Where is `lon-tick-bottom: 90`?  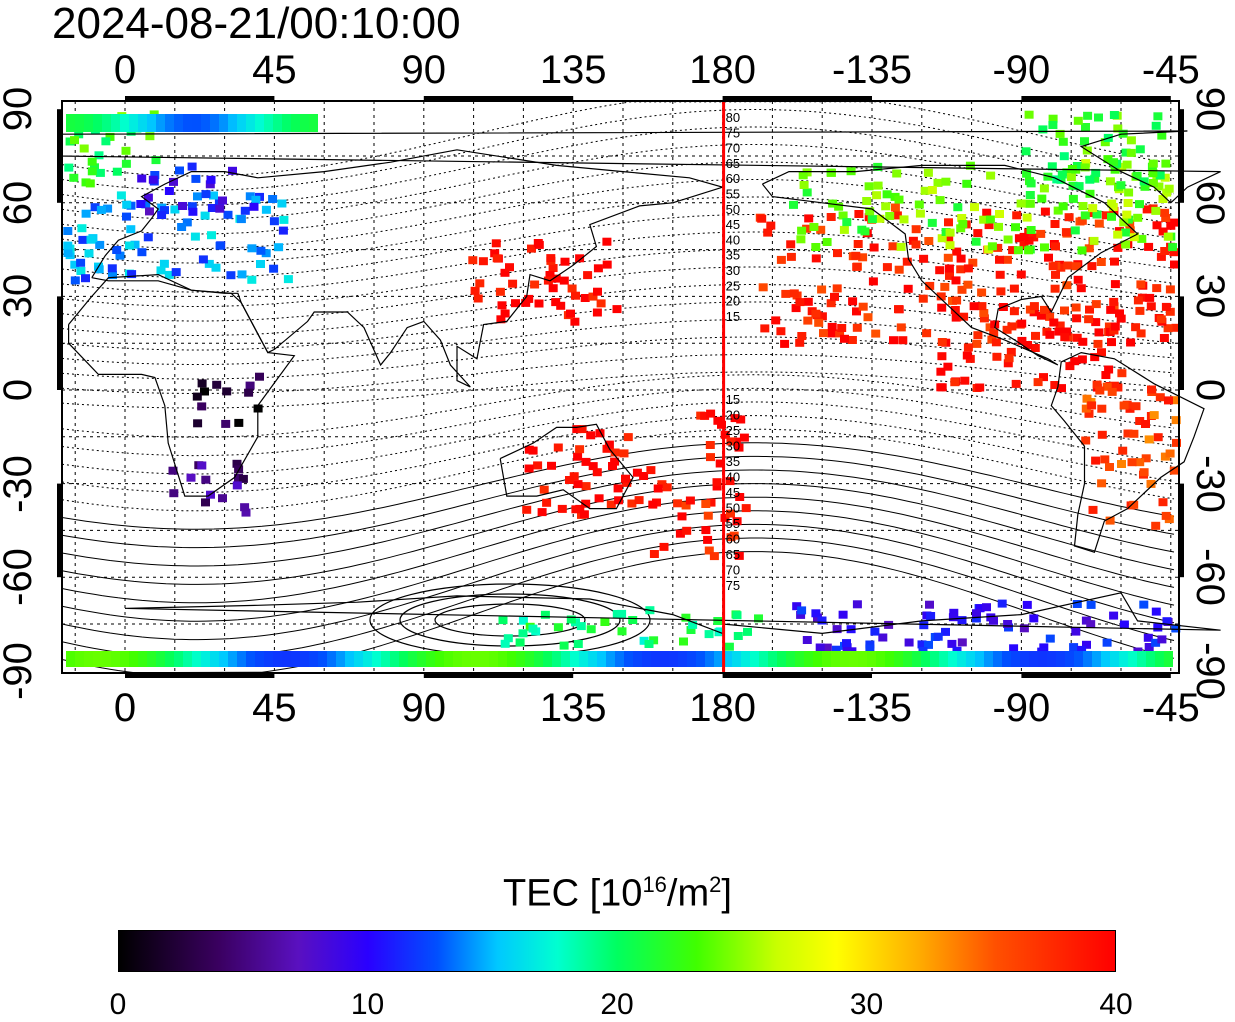 lon-tick-bottom: 90 is located at coordinates (424, 708).